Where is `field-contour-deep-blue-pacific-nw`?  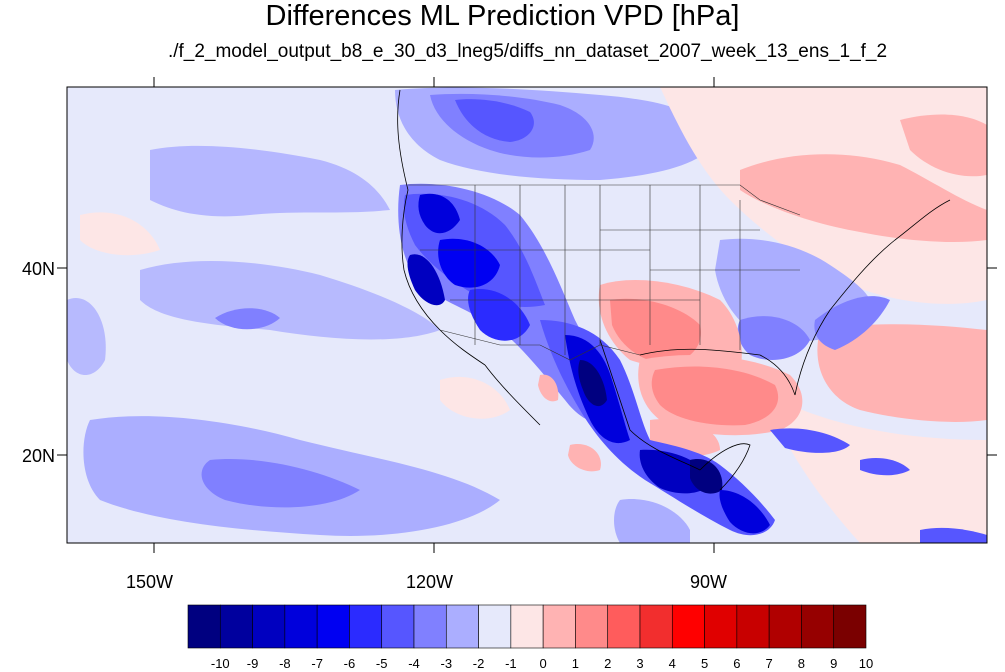 field-contour-deep-blue-pacific-nw is located at coordinates (439, 213).